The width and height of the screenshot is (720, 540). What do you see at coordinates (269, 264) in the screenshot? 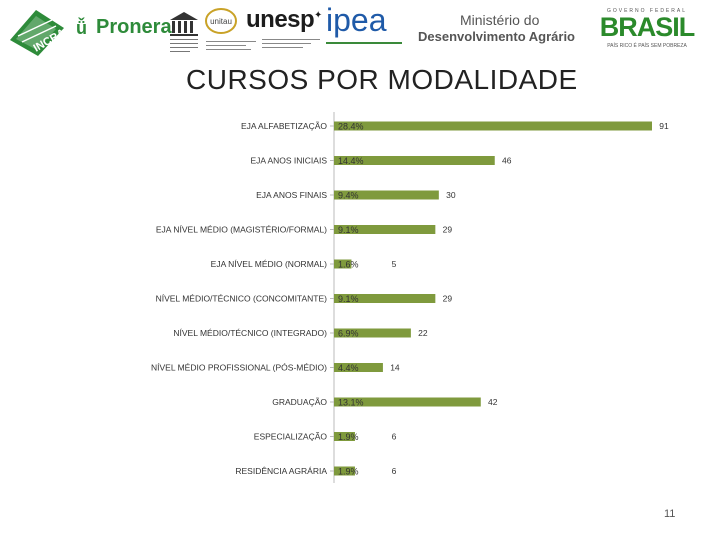
I see `category-label: EJA NÍVEL MÉDIO (NORMAL)` at bounding box center [269, 264].